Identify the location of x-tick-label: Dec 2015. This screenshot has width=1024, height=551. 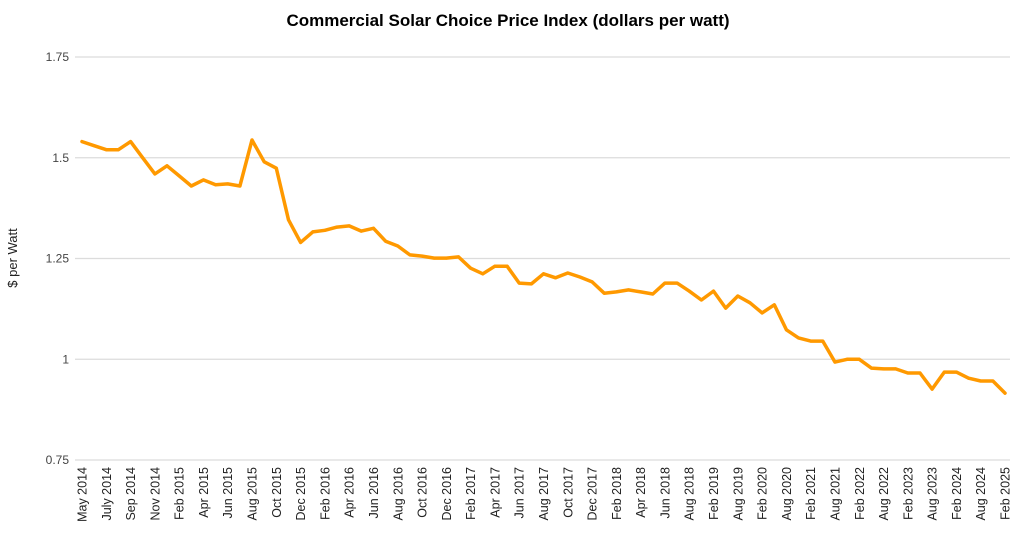
(301, 494).